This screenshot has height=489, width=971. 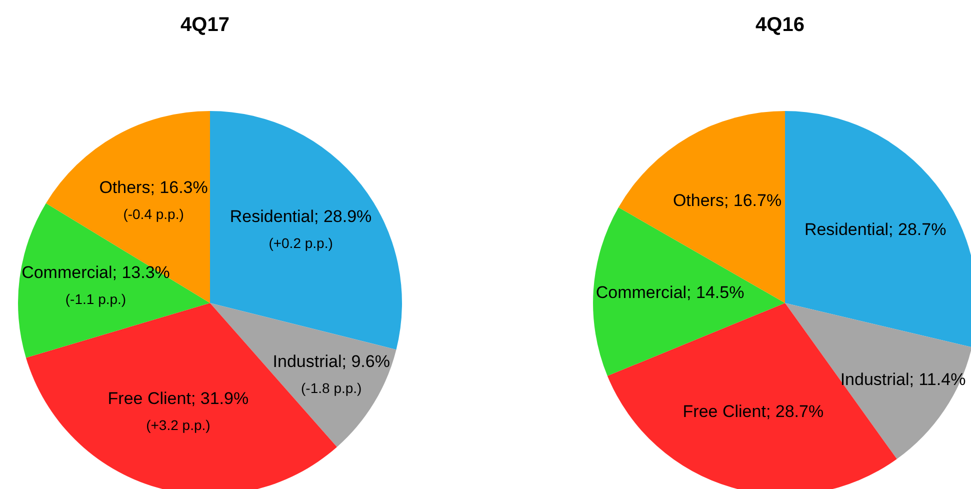 What do you see at coordinates (178, 399) in the screenshot?
I see `slice-label: Free Client; 31.9%` at bounding box center [178, 399].